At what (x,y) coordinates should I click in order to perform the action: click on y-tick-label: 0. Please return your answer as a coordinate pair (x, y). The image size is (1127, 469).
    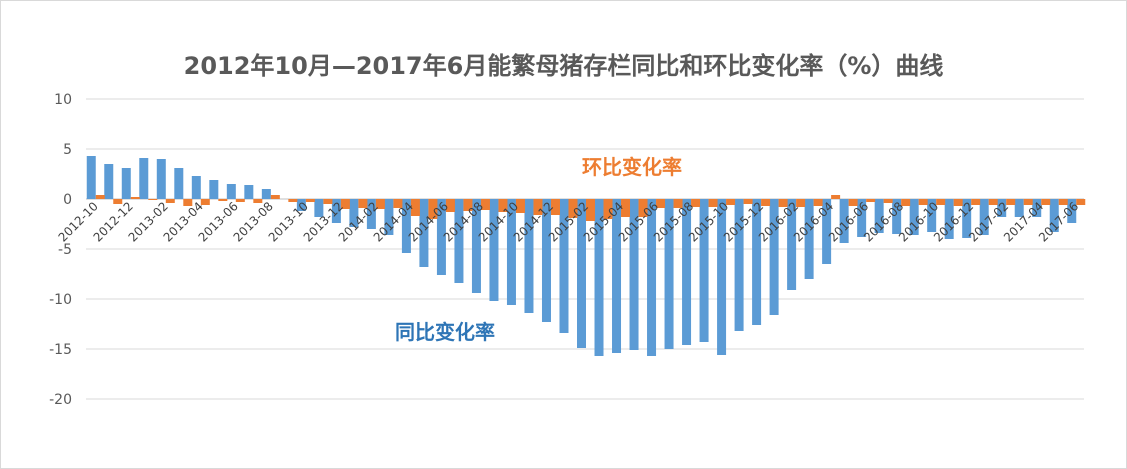
    Looking at the image, I should click on (67, 200).